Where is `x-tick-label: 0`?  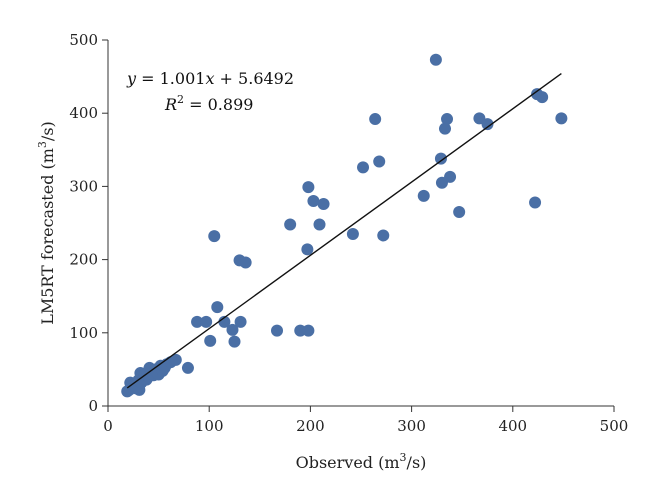 x-tick-label: 0 is located at coordinates (108, 426).